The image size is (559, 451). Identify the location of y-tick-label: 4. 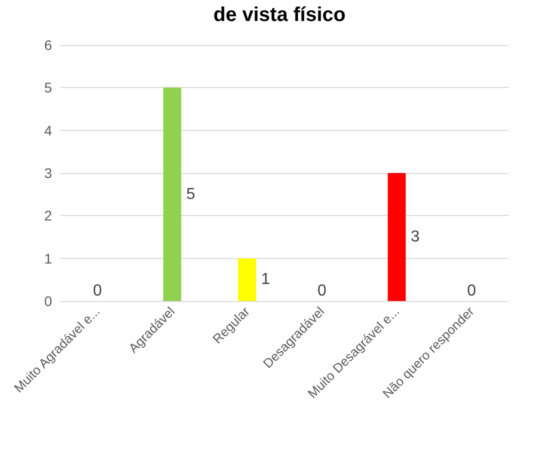
(48, 130).